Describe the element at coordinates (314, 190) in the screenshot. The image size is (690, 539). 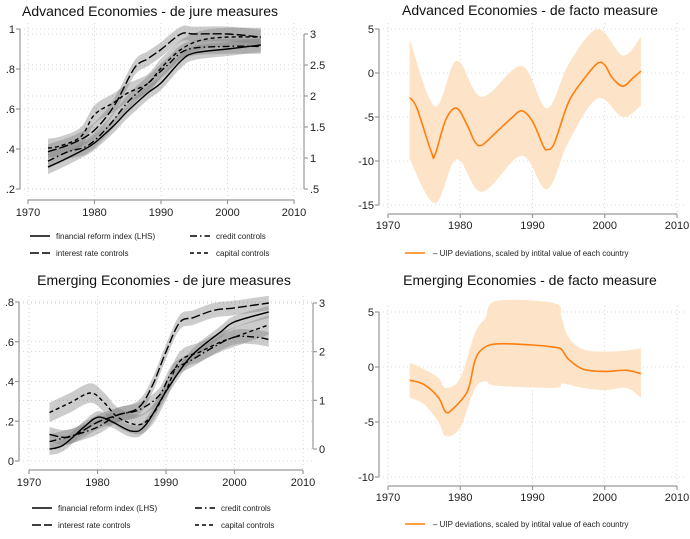
I see `y-right-tick-label: .5` at that location.